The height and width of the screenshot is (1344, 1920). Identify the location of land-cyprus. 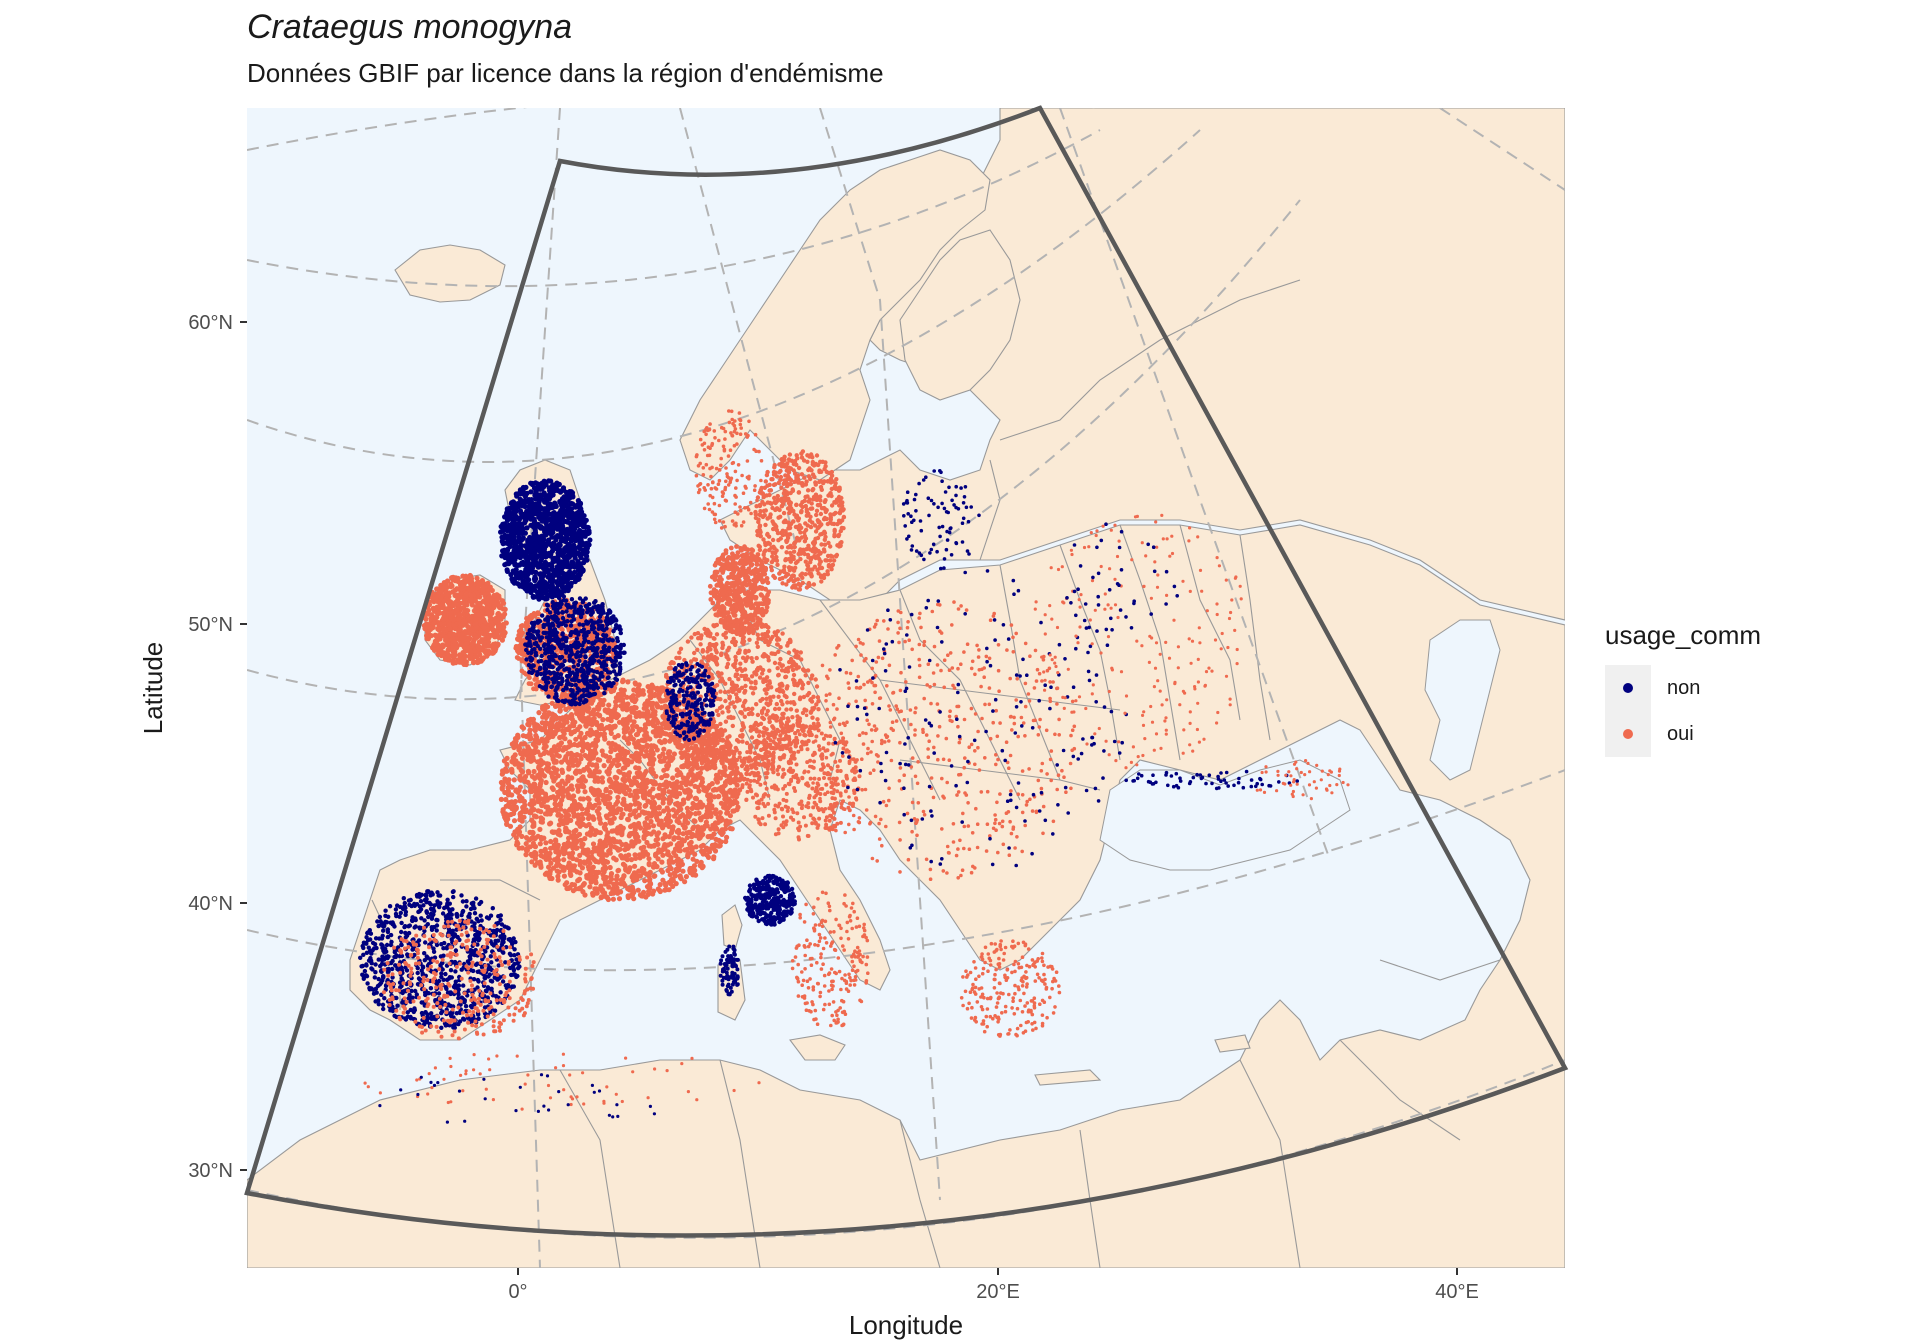
(1232, 1043).